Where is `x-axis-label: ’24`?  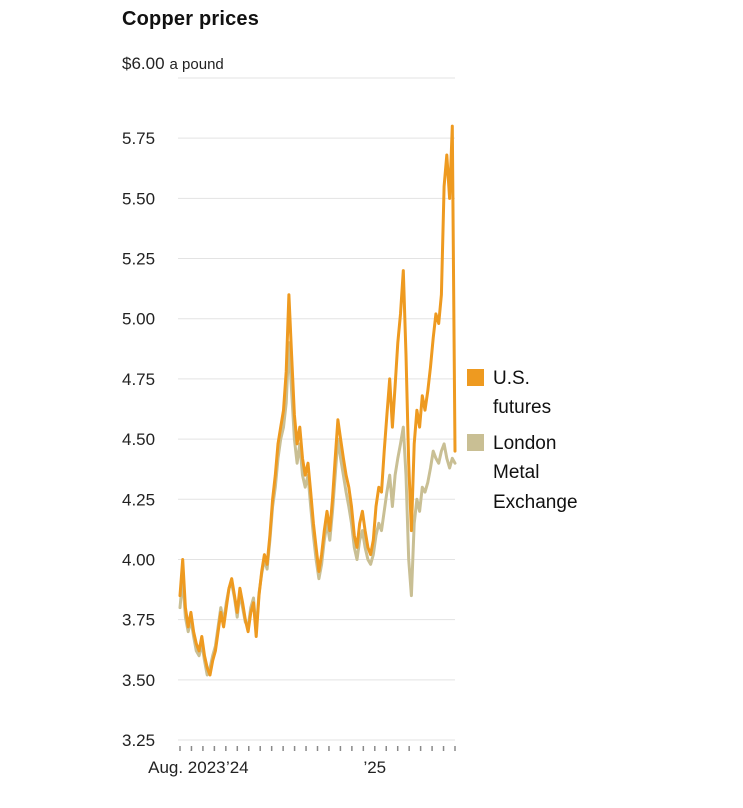
x-axis-label: ’24 is located at coordinates (237, 767).